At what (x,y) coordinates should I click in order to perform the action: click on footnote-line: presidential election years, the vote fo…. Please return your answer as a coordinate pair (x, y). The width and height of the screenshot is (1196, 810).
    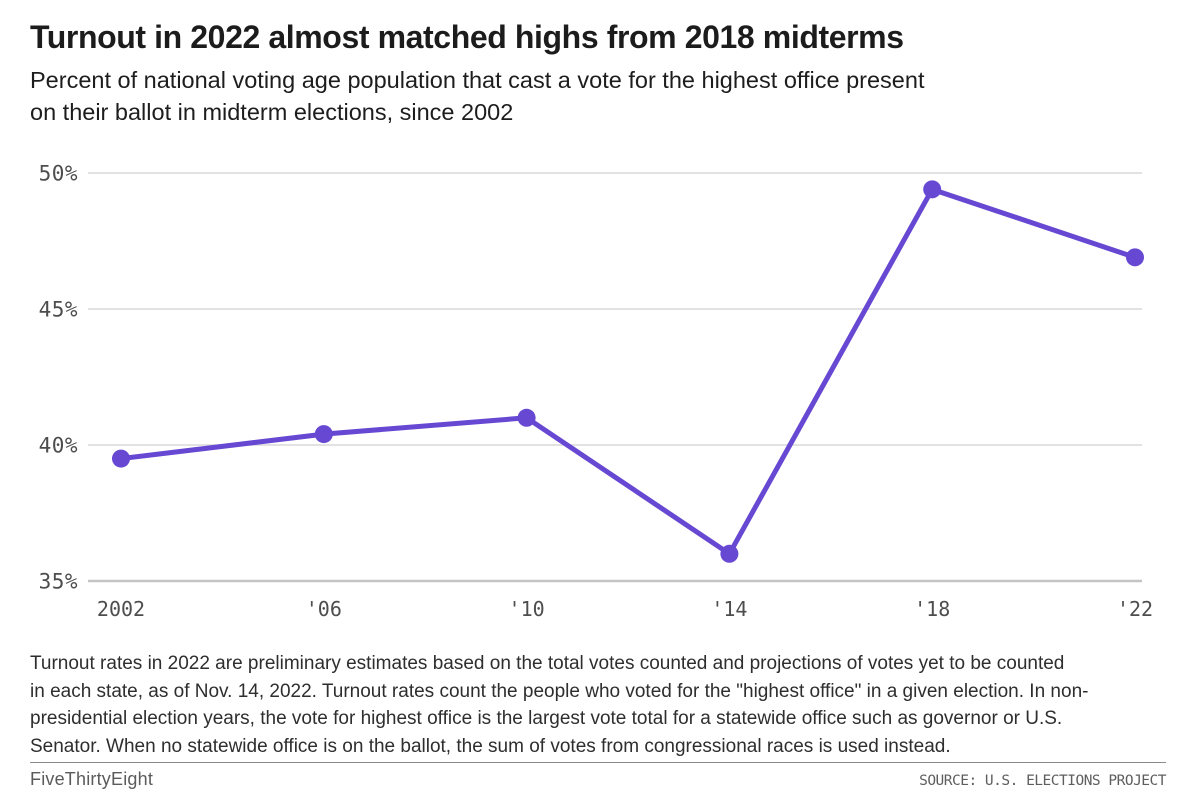
    Looking at the image, I should click on (546, 718).